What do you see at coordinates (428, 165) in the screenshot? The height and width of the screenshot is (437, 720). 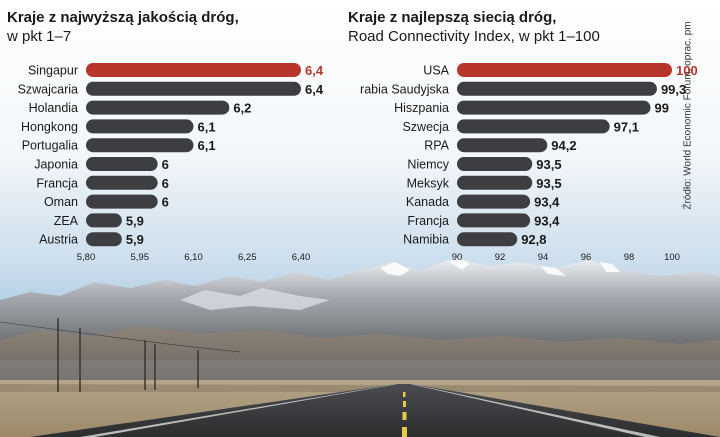 I see `category-label: Niemcy` at bounding box center [428, 165].